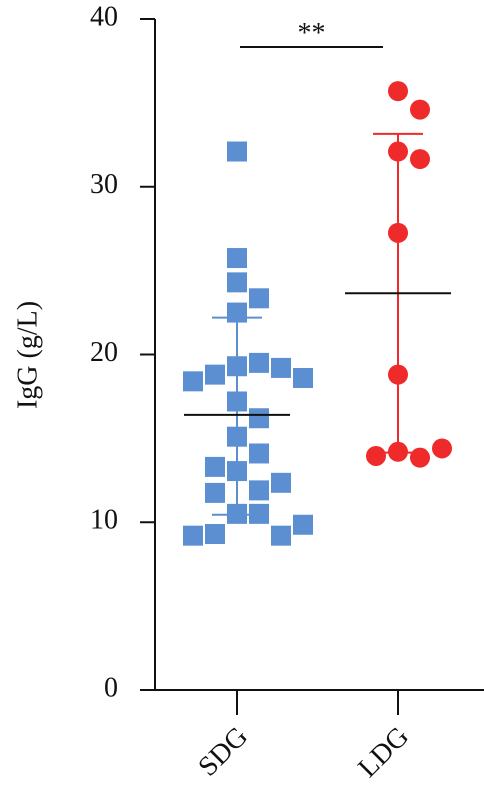  Describe the element at coordinates (104, 520) in the screenshot. I see `y-tick-label: 10` at that location.